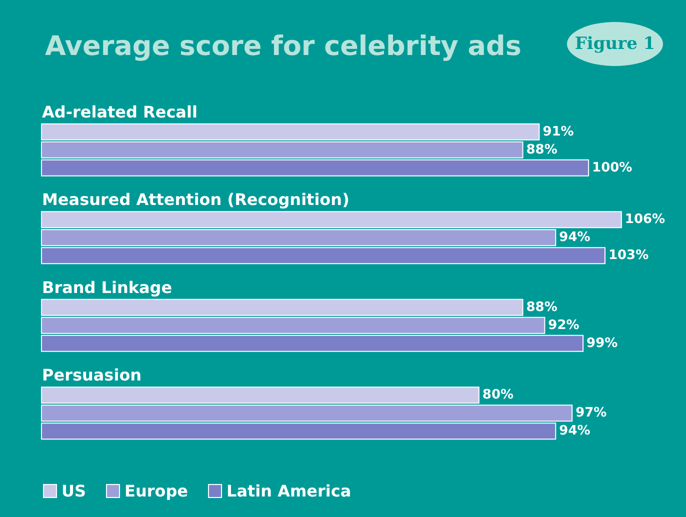 The image size is (686, 517). What do you see at coordinates (602, 343) in the screenshot?
I see `data-label: 99%` at bounding box center [602, 343].